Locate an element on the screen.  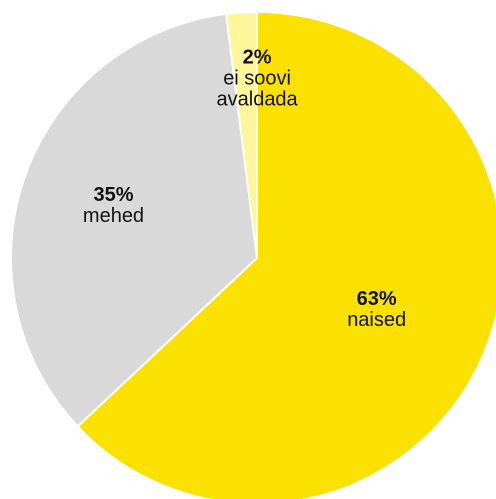
slice-percent-mehed: 35% is located at coordinates (113, 195).